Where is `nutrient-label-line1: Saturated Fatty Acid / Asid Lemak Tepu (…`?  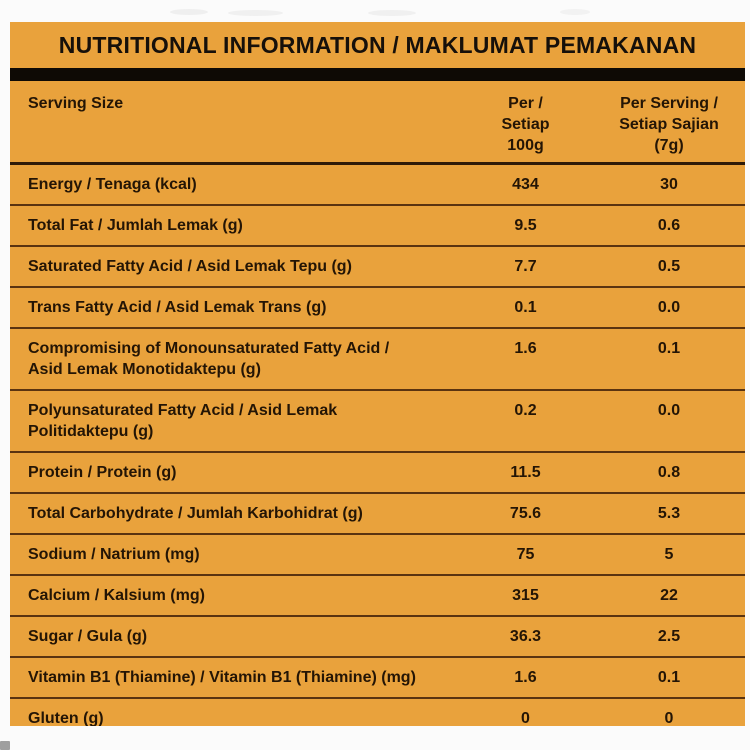 nutrient-label-line1: Saturated Fatty Acid / Asid Lemak Tepu (… is located at coordinates (190, 266).